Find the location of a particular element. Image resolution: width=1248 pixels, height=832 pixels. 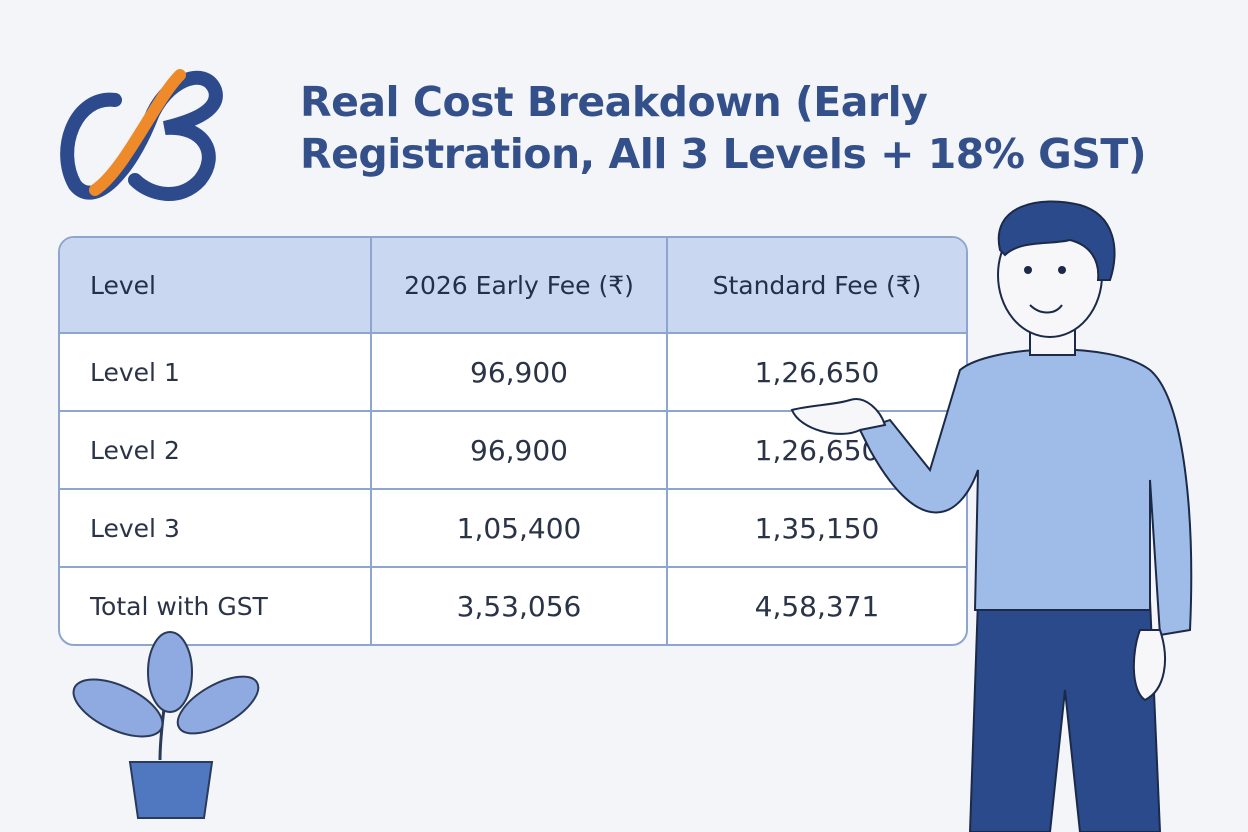

table-row: Level 1 96,900 1,26,650 is located at coordinates (513, 371).